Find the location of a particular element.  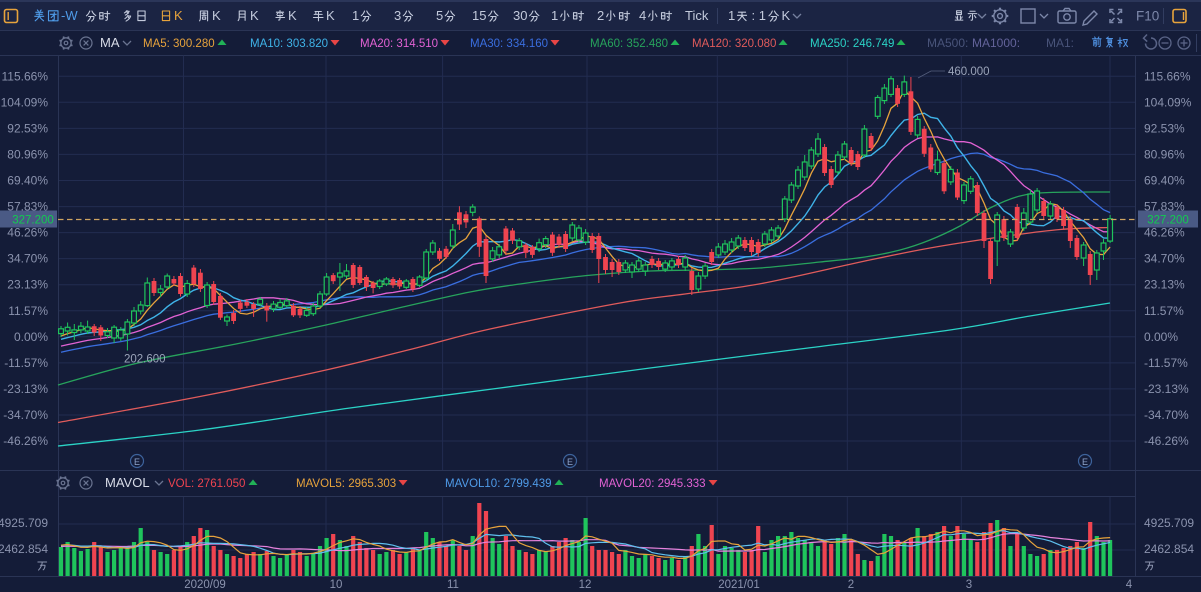

svg-text: 202.600 is located at coordinates (145, 360).